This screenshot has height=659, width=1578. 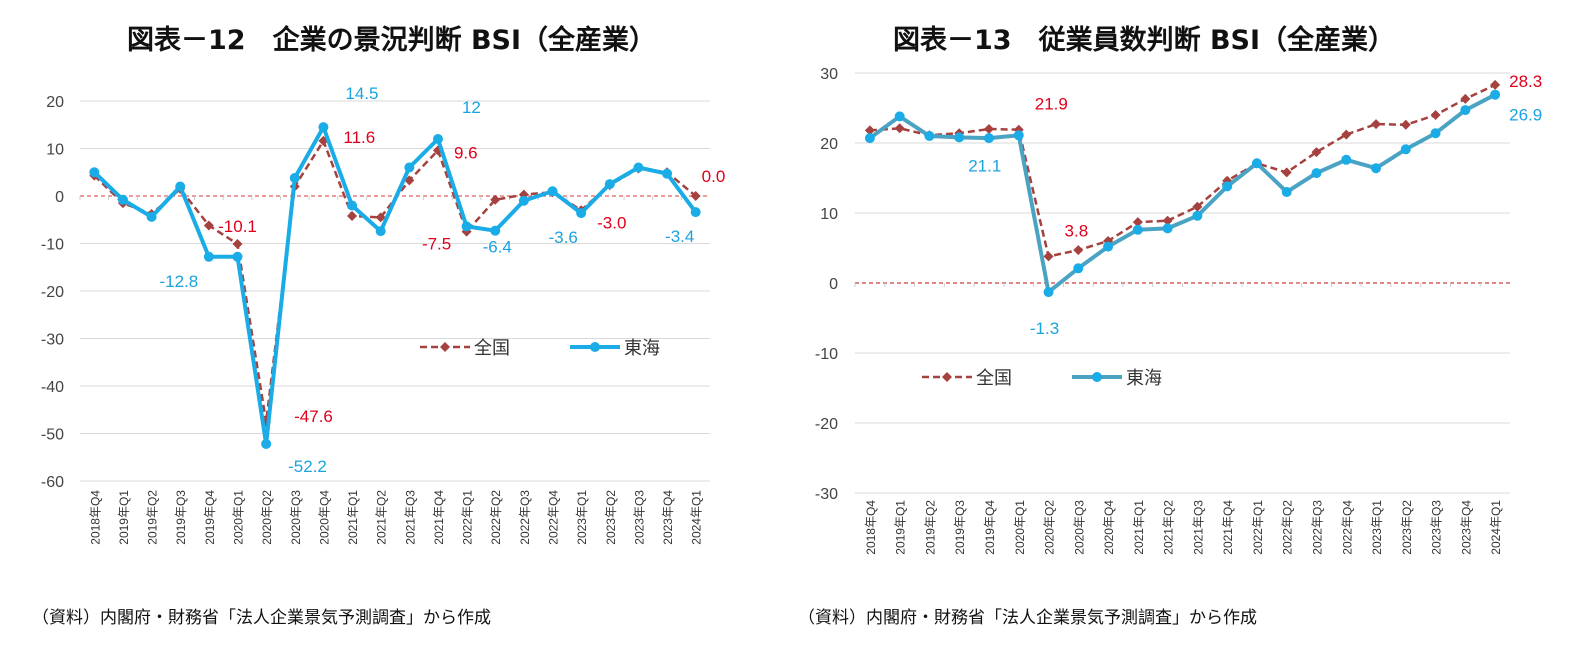 I want to click on chart1-source: （資料）内閣府・財務省「法人企業景気予測調査」から作成, so click(x=261, y=618).